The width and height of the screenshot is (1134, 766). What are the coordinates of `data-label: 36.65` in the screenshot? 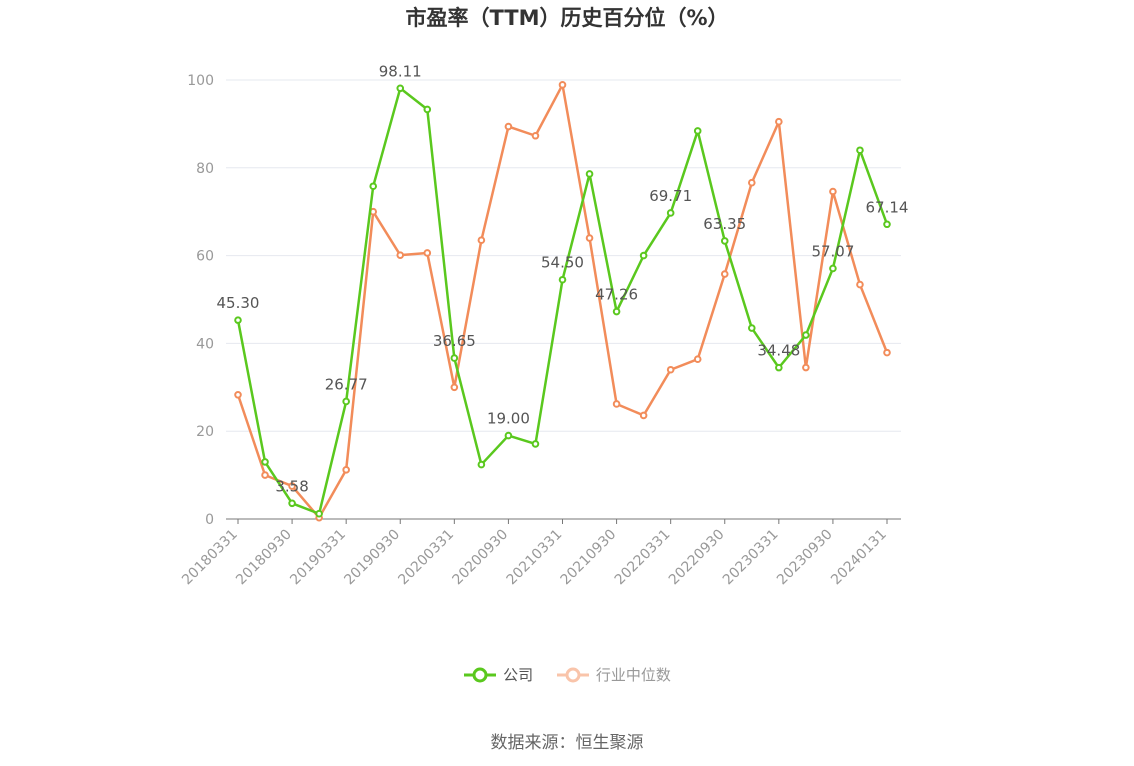 It's located at (454, 341).